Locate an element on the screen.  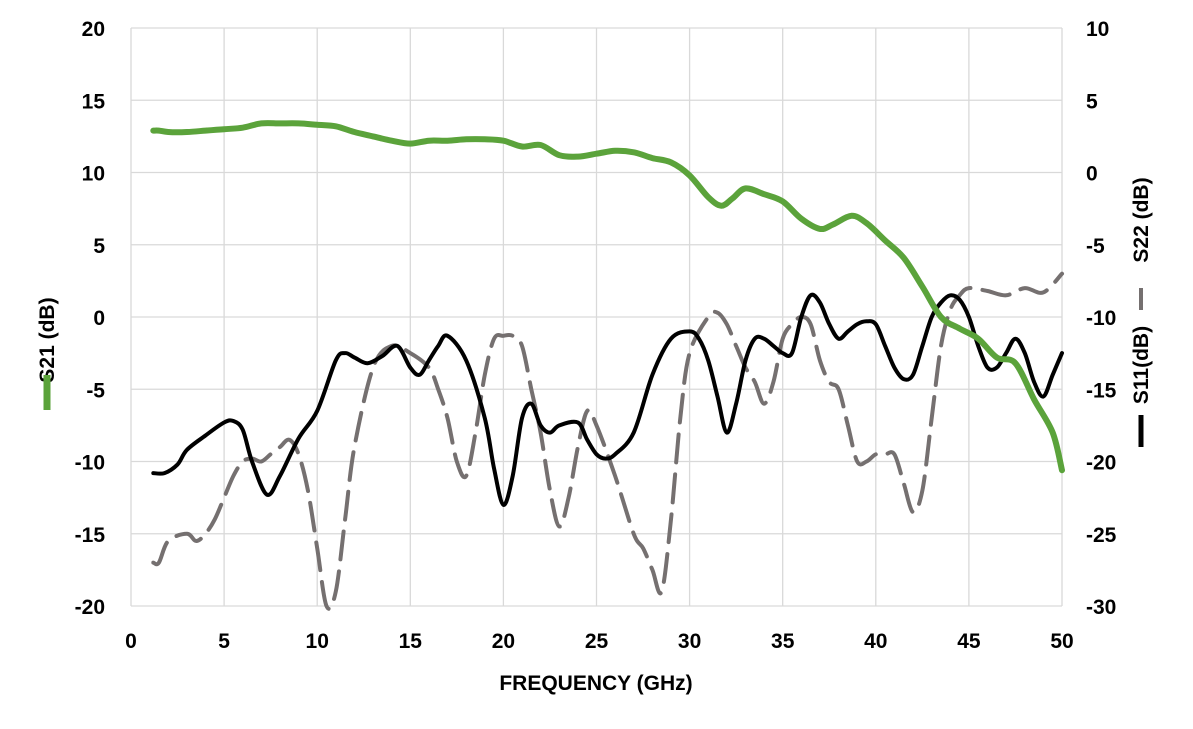
s11-axis-label: S11(dB) is located at coordinates (1141, 365).